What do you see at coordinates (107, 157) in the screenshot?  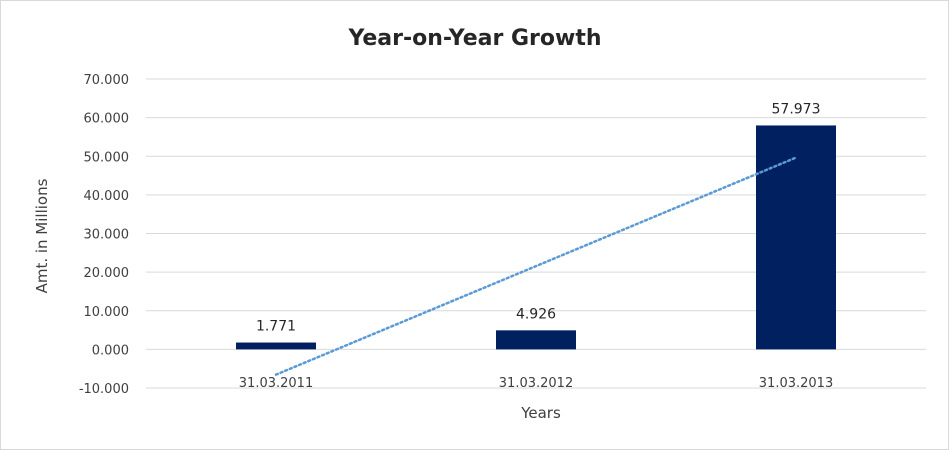 I see `y-tick-label: 50.000` at bounding box center [107, 157].